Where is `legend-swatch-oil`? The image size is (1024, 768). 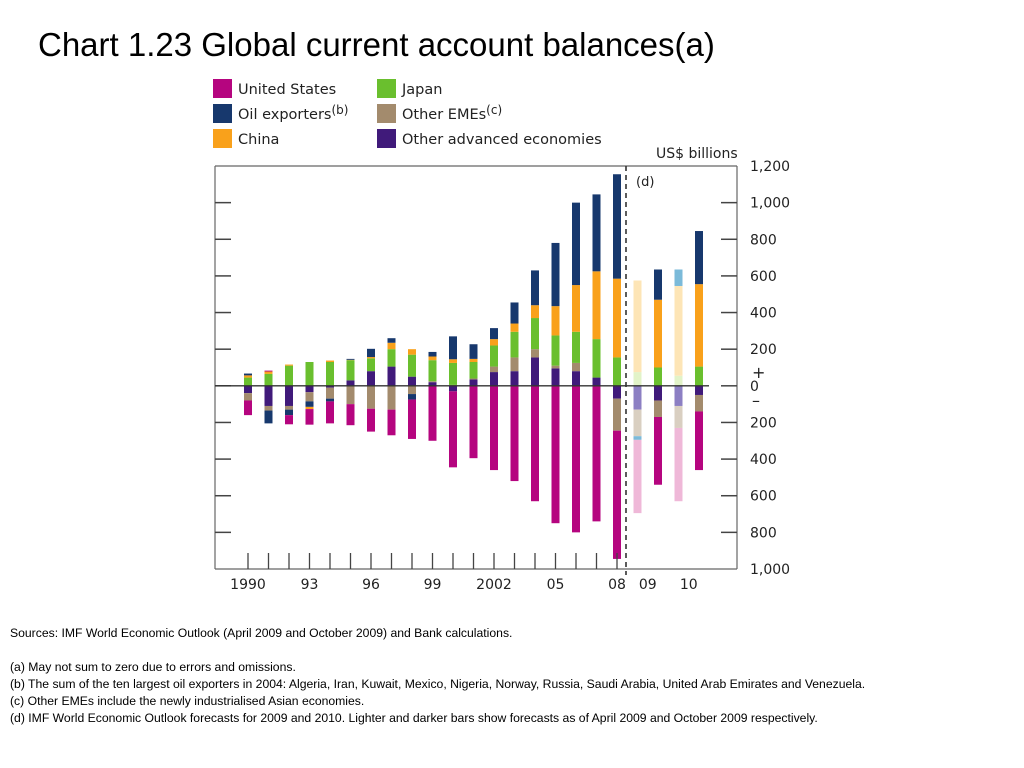 legend-swatch-oil is located at coordinates (222, 113).